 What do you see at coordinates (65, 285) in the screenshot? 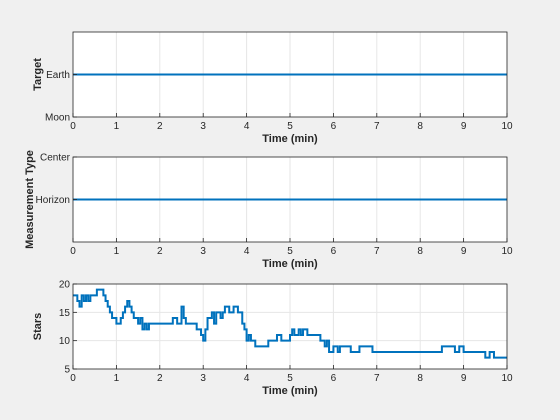
I see `y-tick-label: 20` at bounding box center [65, 285].